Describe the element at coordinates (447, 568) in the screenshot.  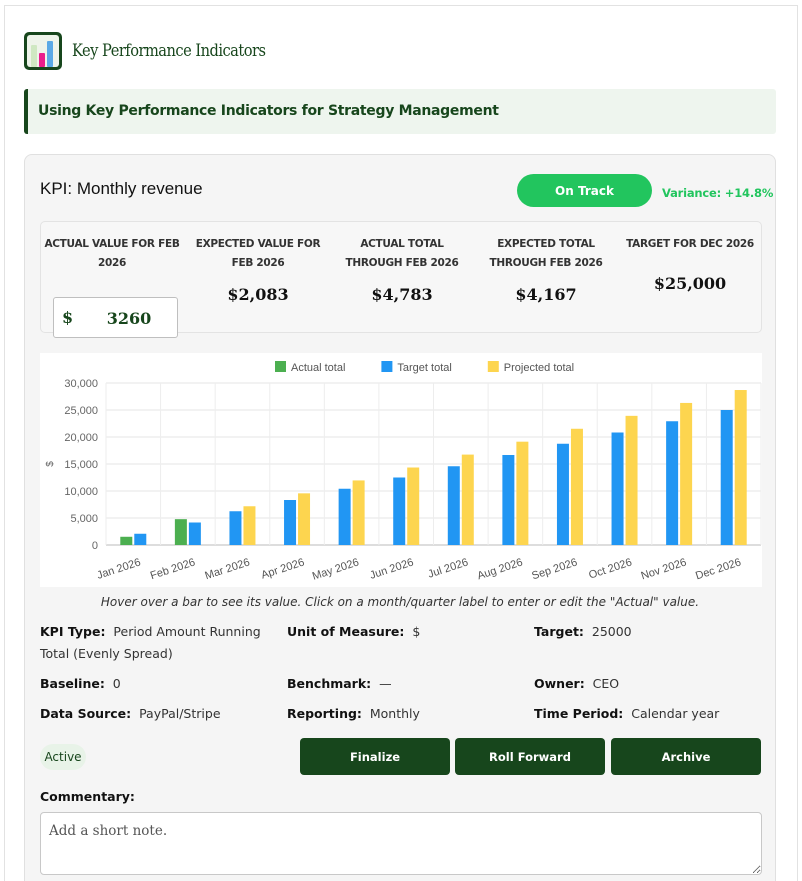
I see `x-tick-label: Jul 2026` at that location.